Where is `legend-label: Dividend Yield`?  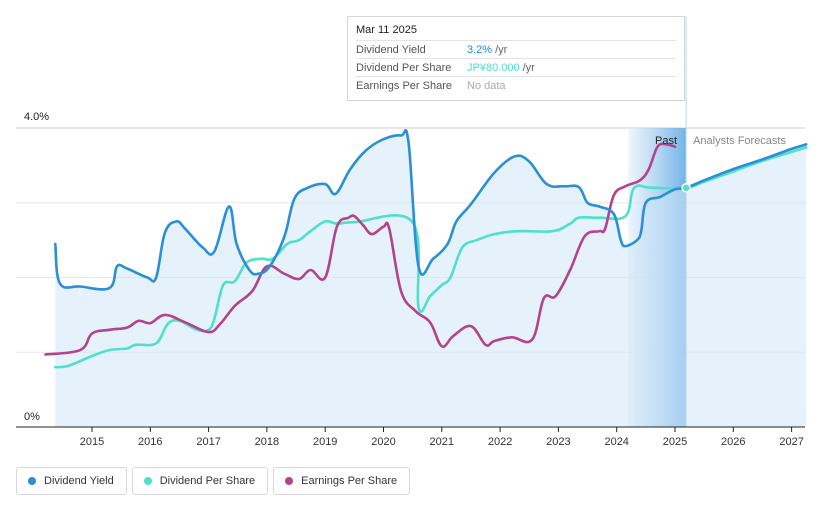 legend-label: Dividend Yield is located at coordinates (79, 481).